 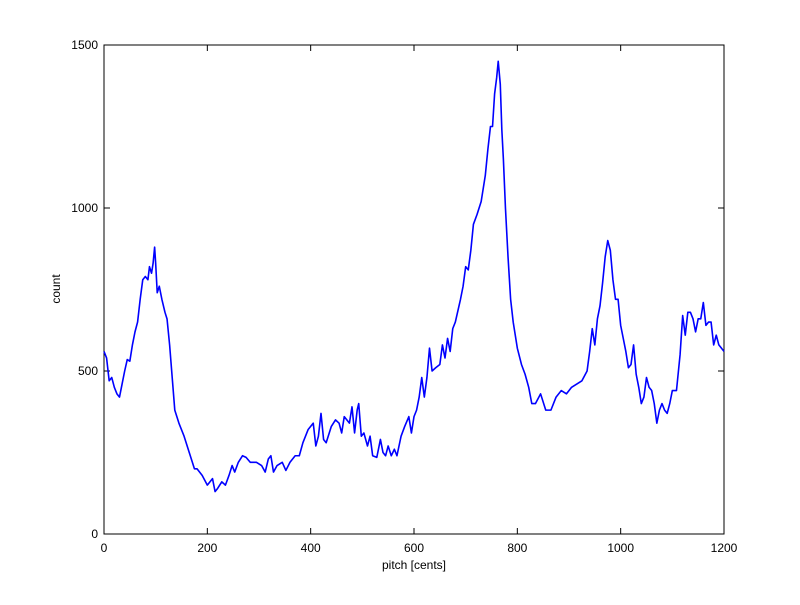 What do you see at coordinates (414, 548) in the screenshot?
I see `x-tick-label: 600` at bounding box center [414, 548].